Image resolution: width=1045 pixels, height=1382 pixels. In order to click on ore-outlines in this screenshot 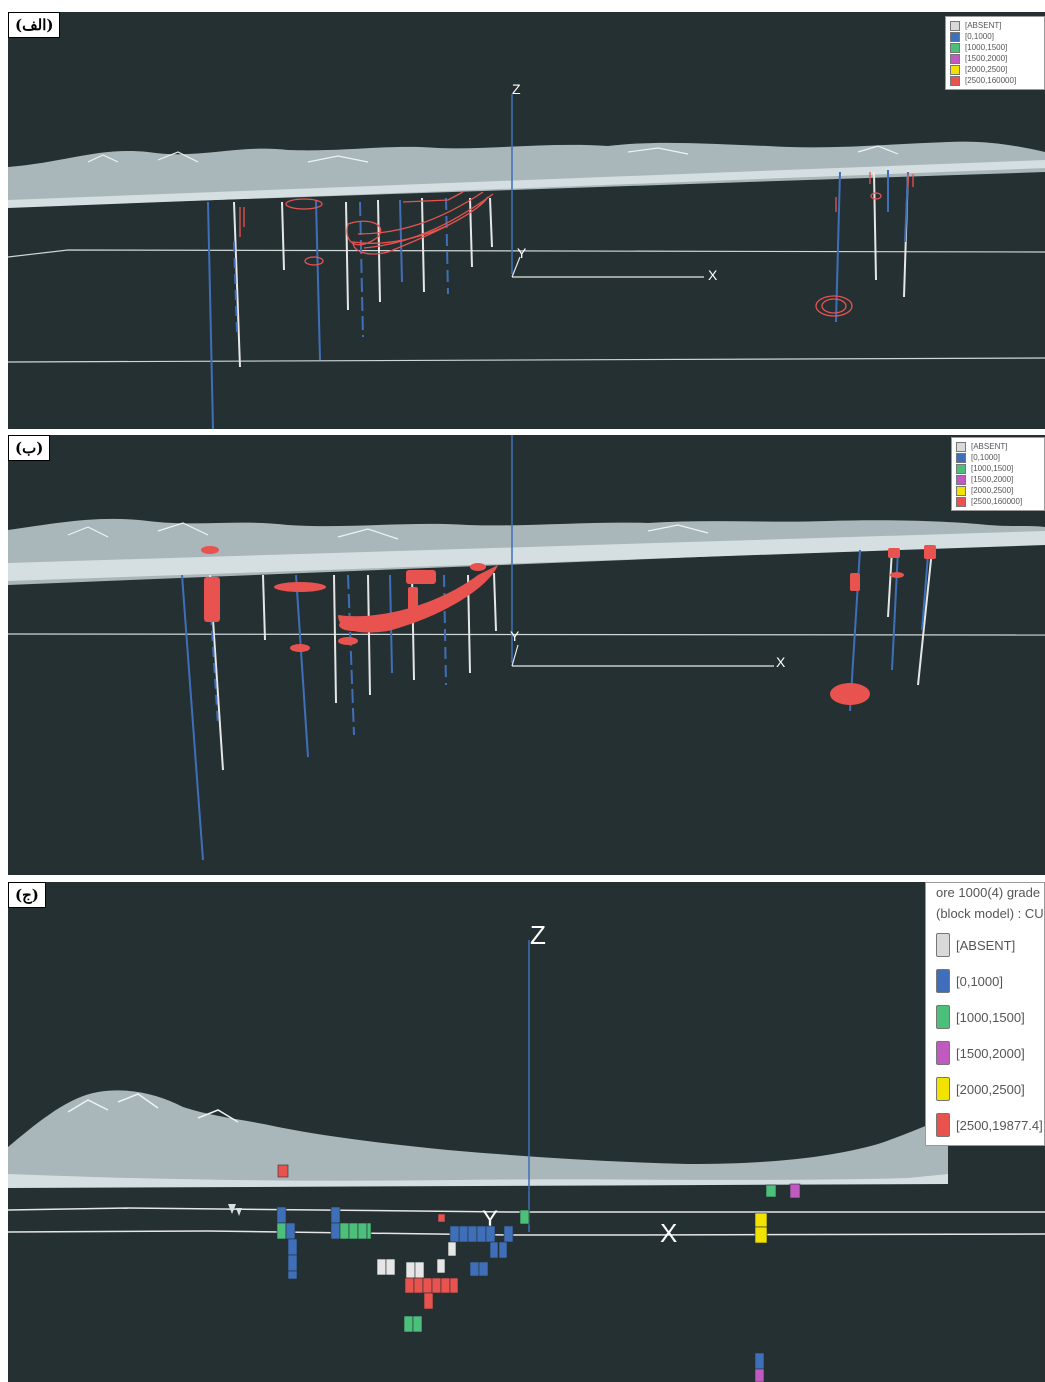, I will do `click(576, 244)`.